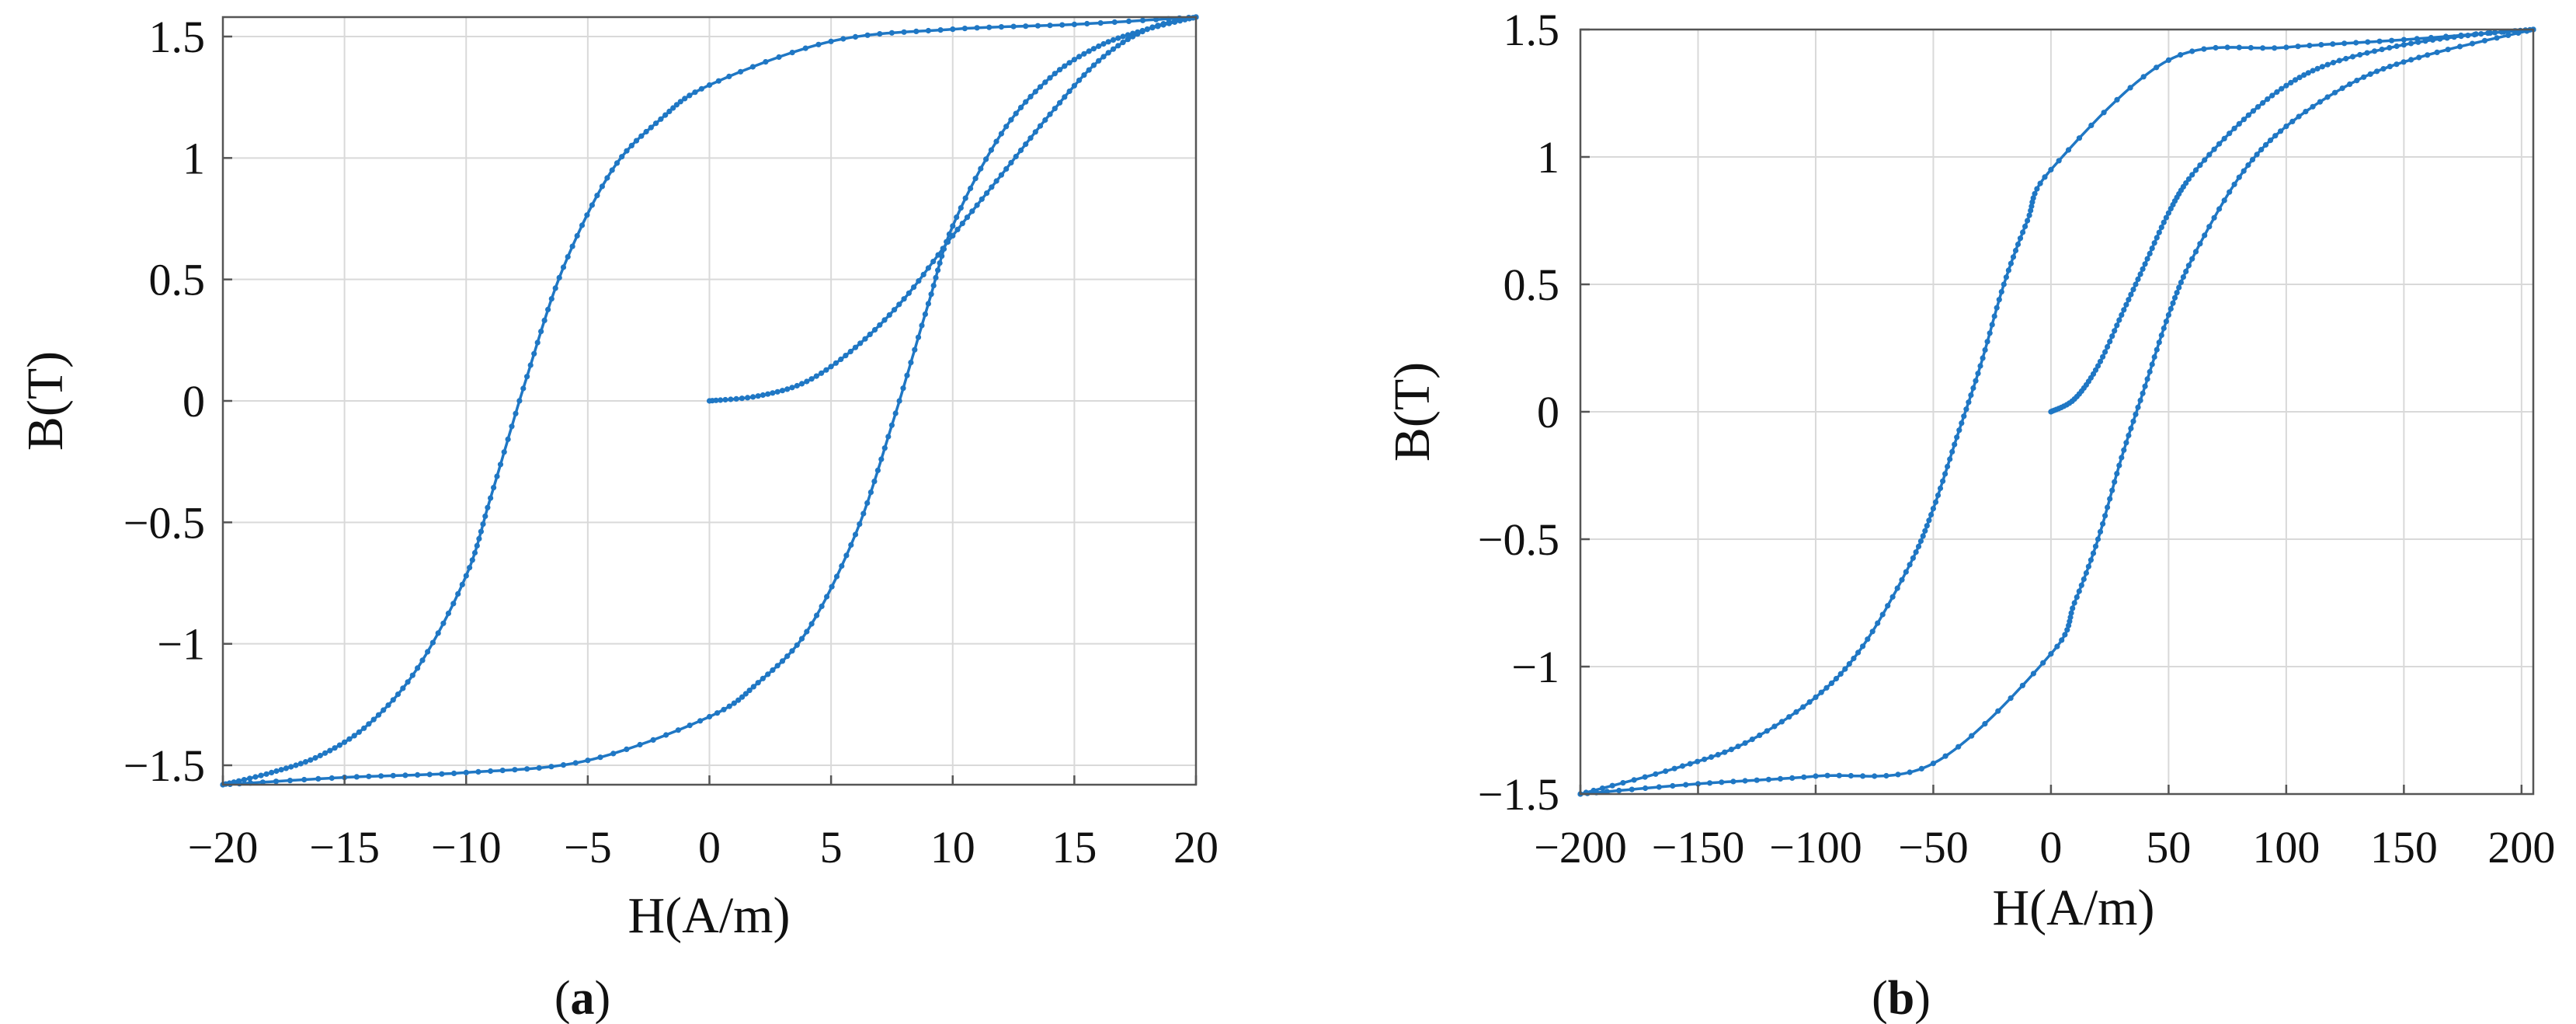  I want to click on x-tick-label-a-7: 15, so click(1074, 847).